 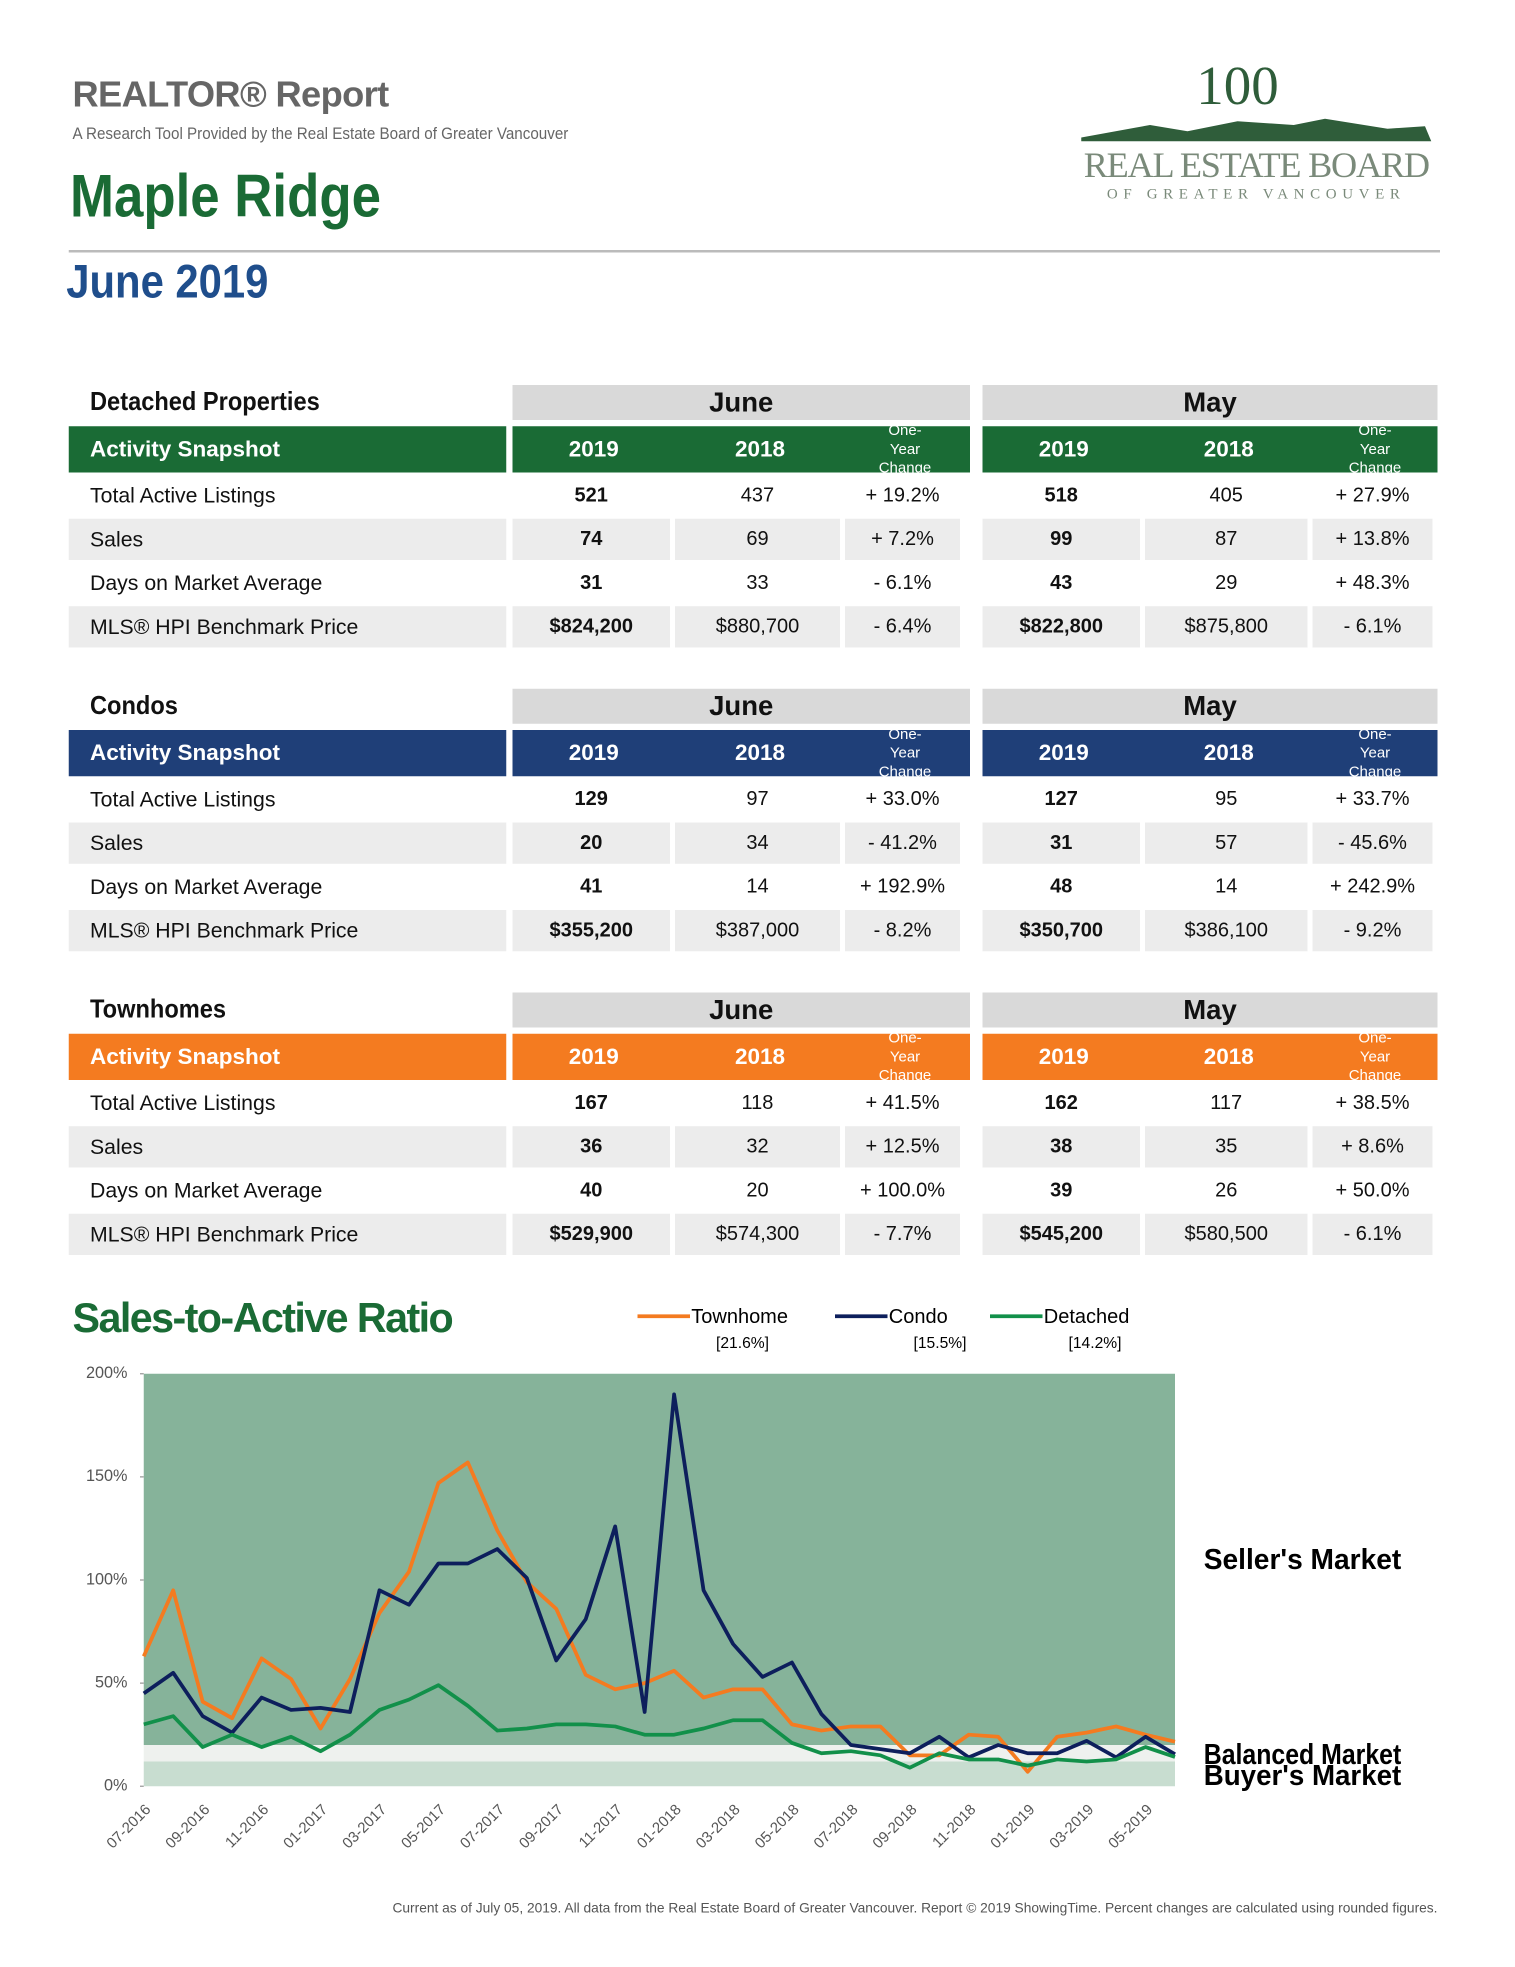 What do you see at coordinates (902, 886) in the screenshot?
I see `row-value: + 192.9%` at bounding box center [902, 886].